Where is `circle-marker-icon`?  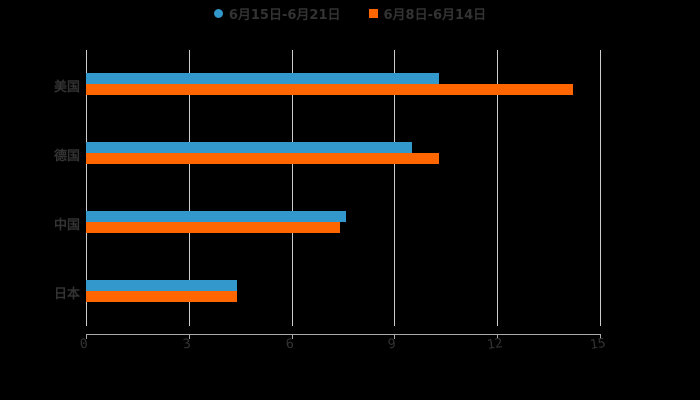
circle-marker-icon is located at coordinates (218, 13).